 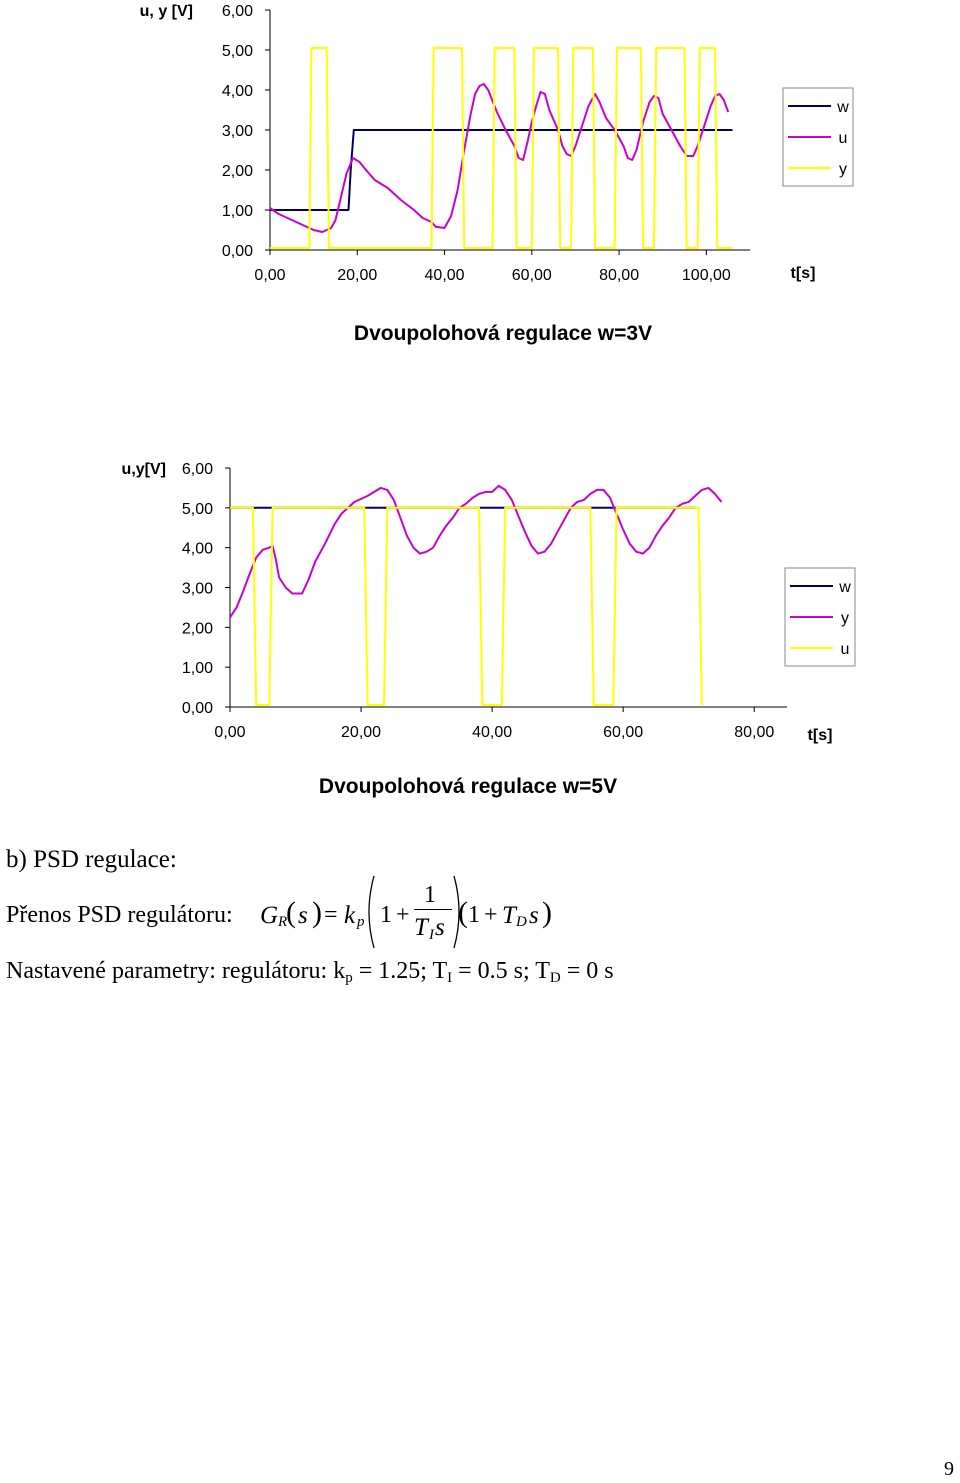 I want to click on fraction-numerator: 1, so click(x=430, y=895).